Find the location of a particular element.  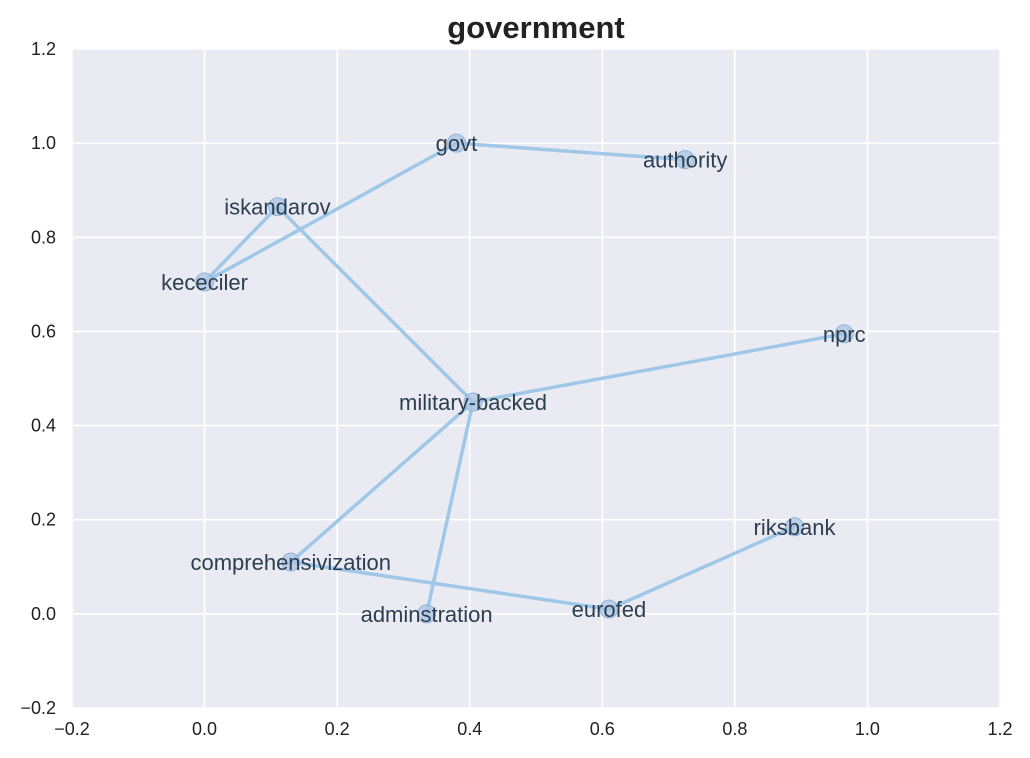

label-govt: govt is located at coordinates (457, 143).